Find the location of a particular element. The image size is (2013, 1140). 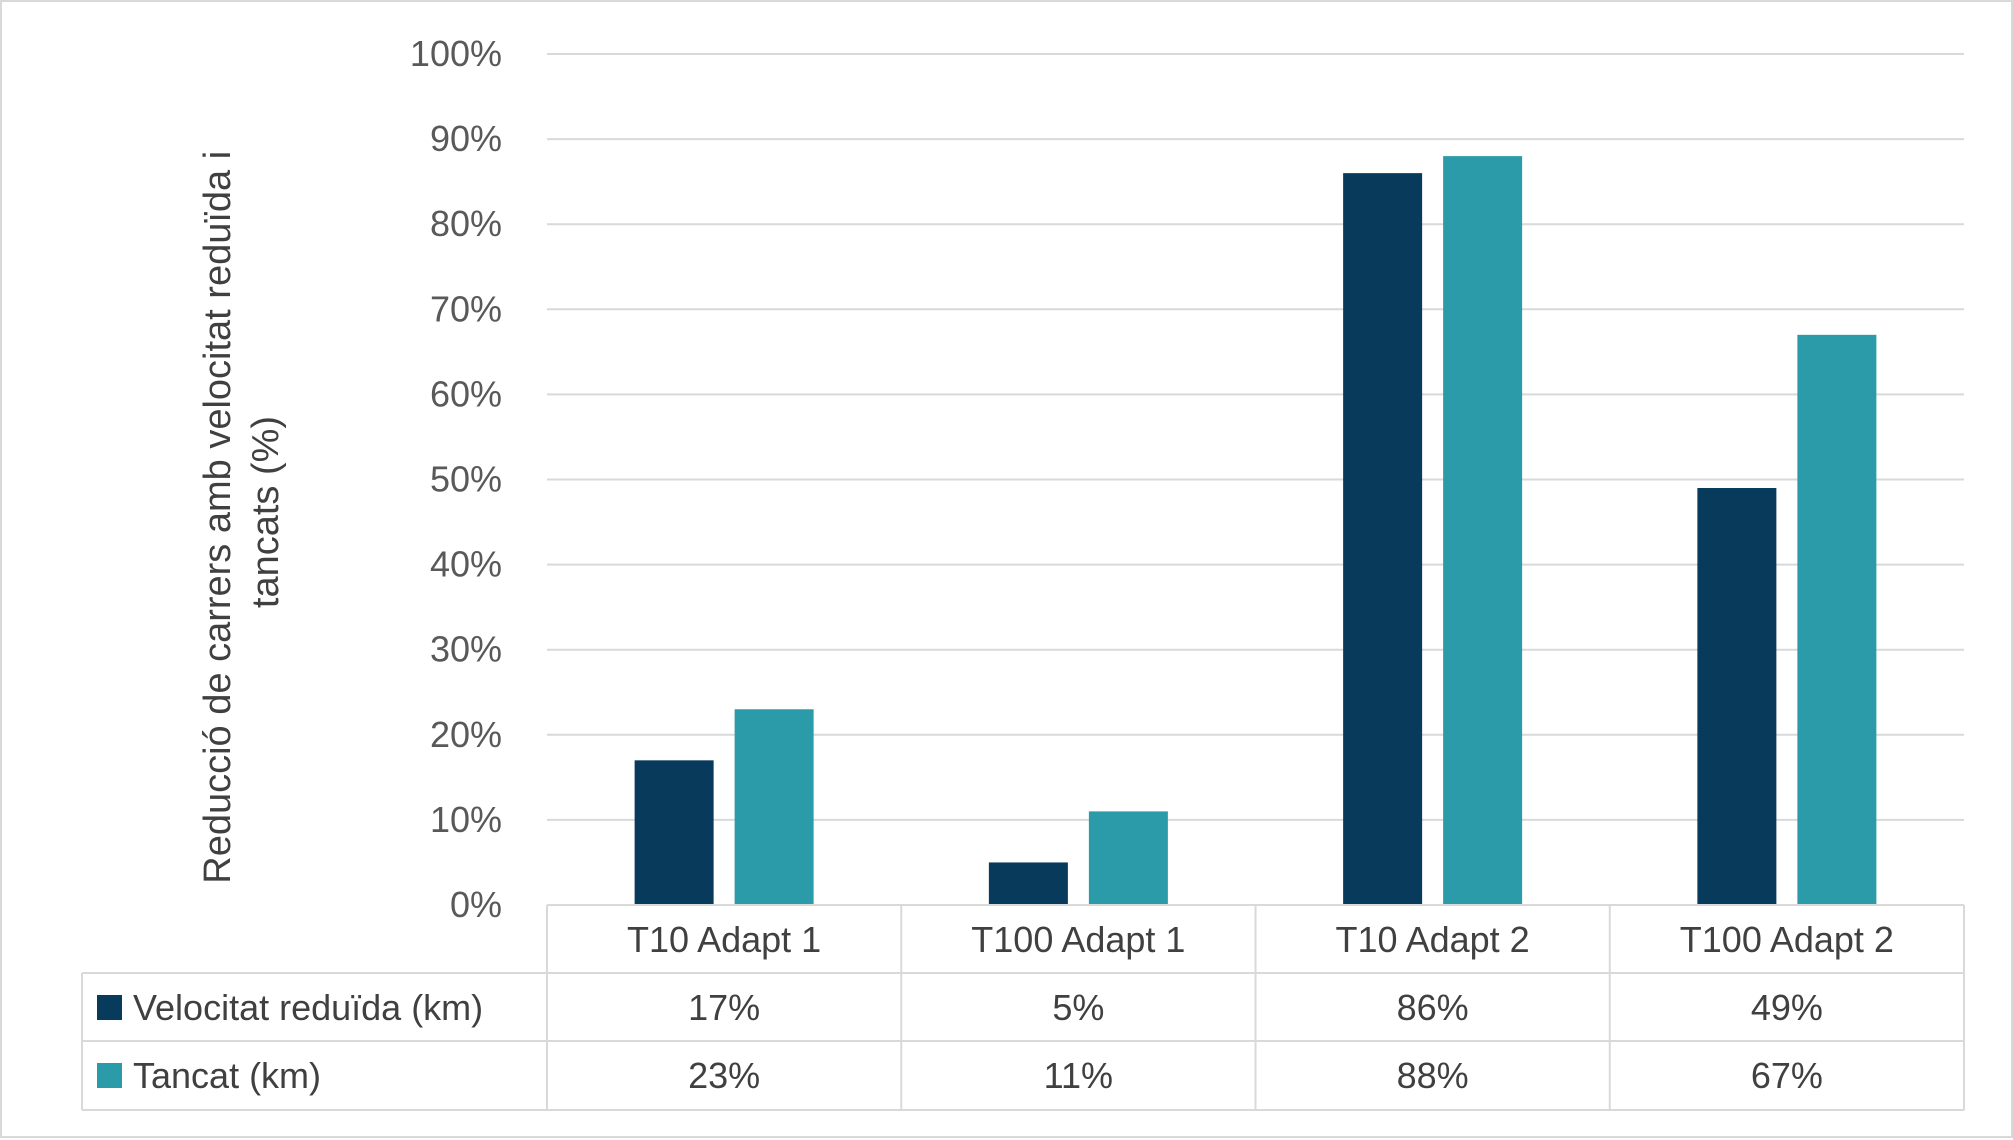

legend-label: Velocitat reduïda (km) is located at coordinates (308, 1007).